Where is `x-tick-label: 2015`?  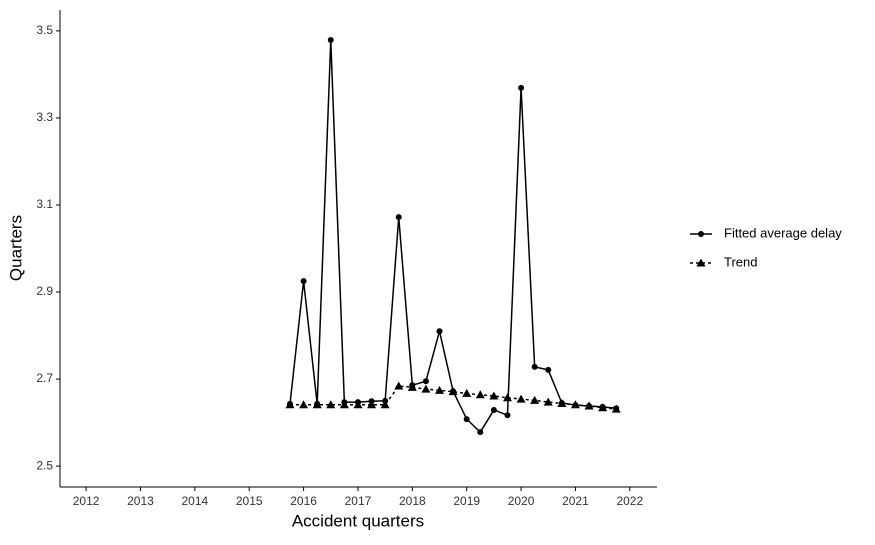 x-tick-label: 2015 is located at coordinates (249, 501).